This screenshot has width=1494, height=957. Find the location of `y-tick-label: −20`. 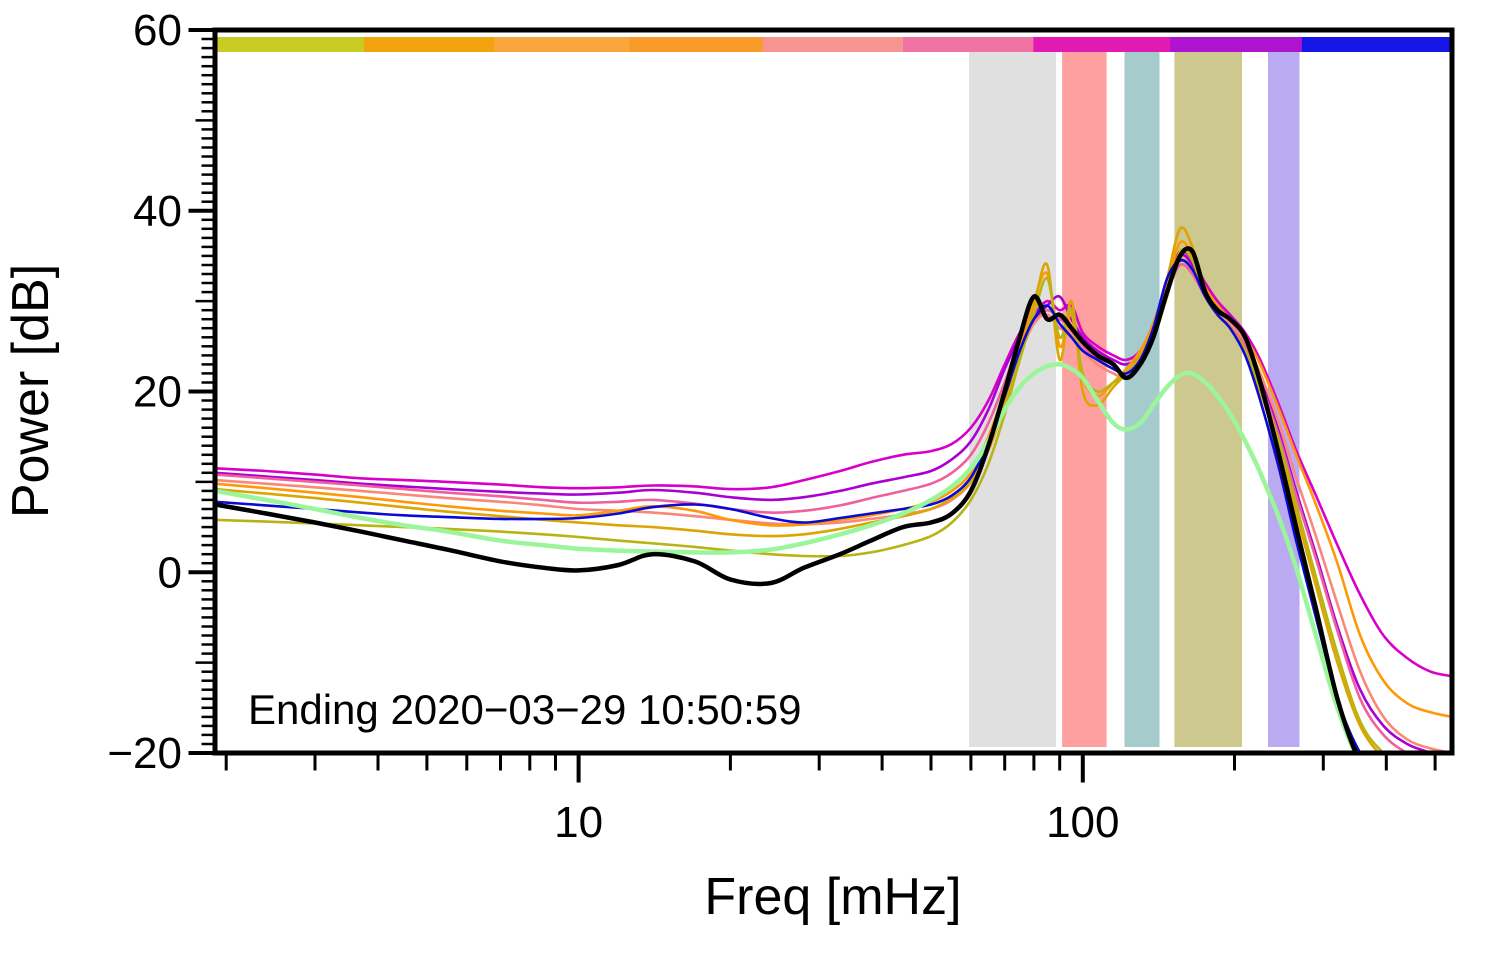

y-tick-label: −20 is located at coordinates (144, 753).